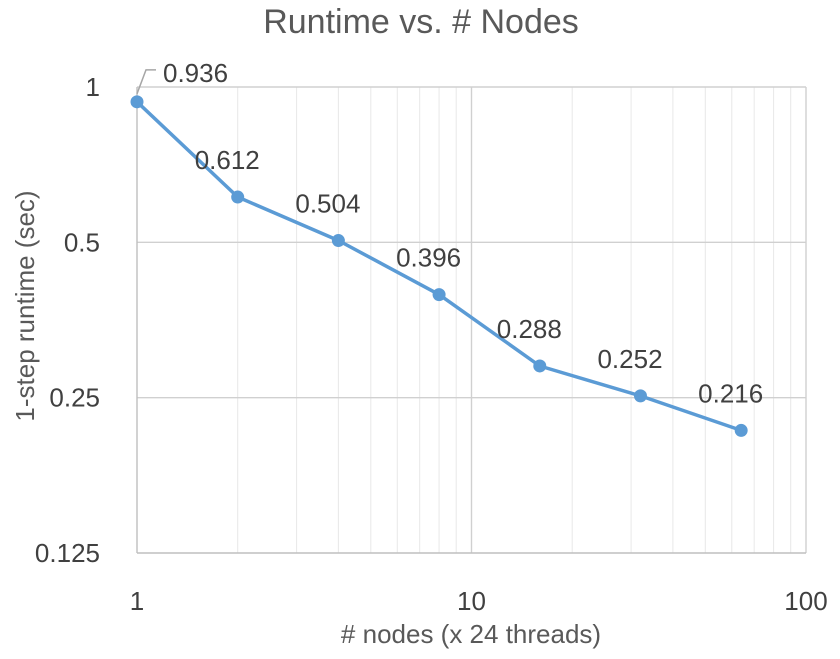  What do you see at coordinates (82, 242) in the screenshot?
I see `y-tick-label: 0.5` at bounding box center [82, 242].